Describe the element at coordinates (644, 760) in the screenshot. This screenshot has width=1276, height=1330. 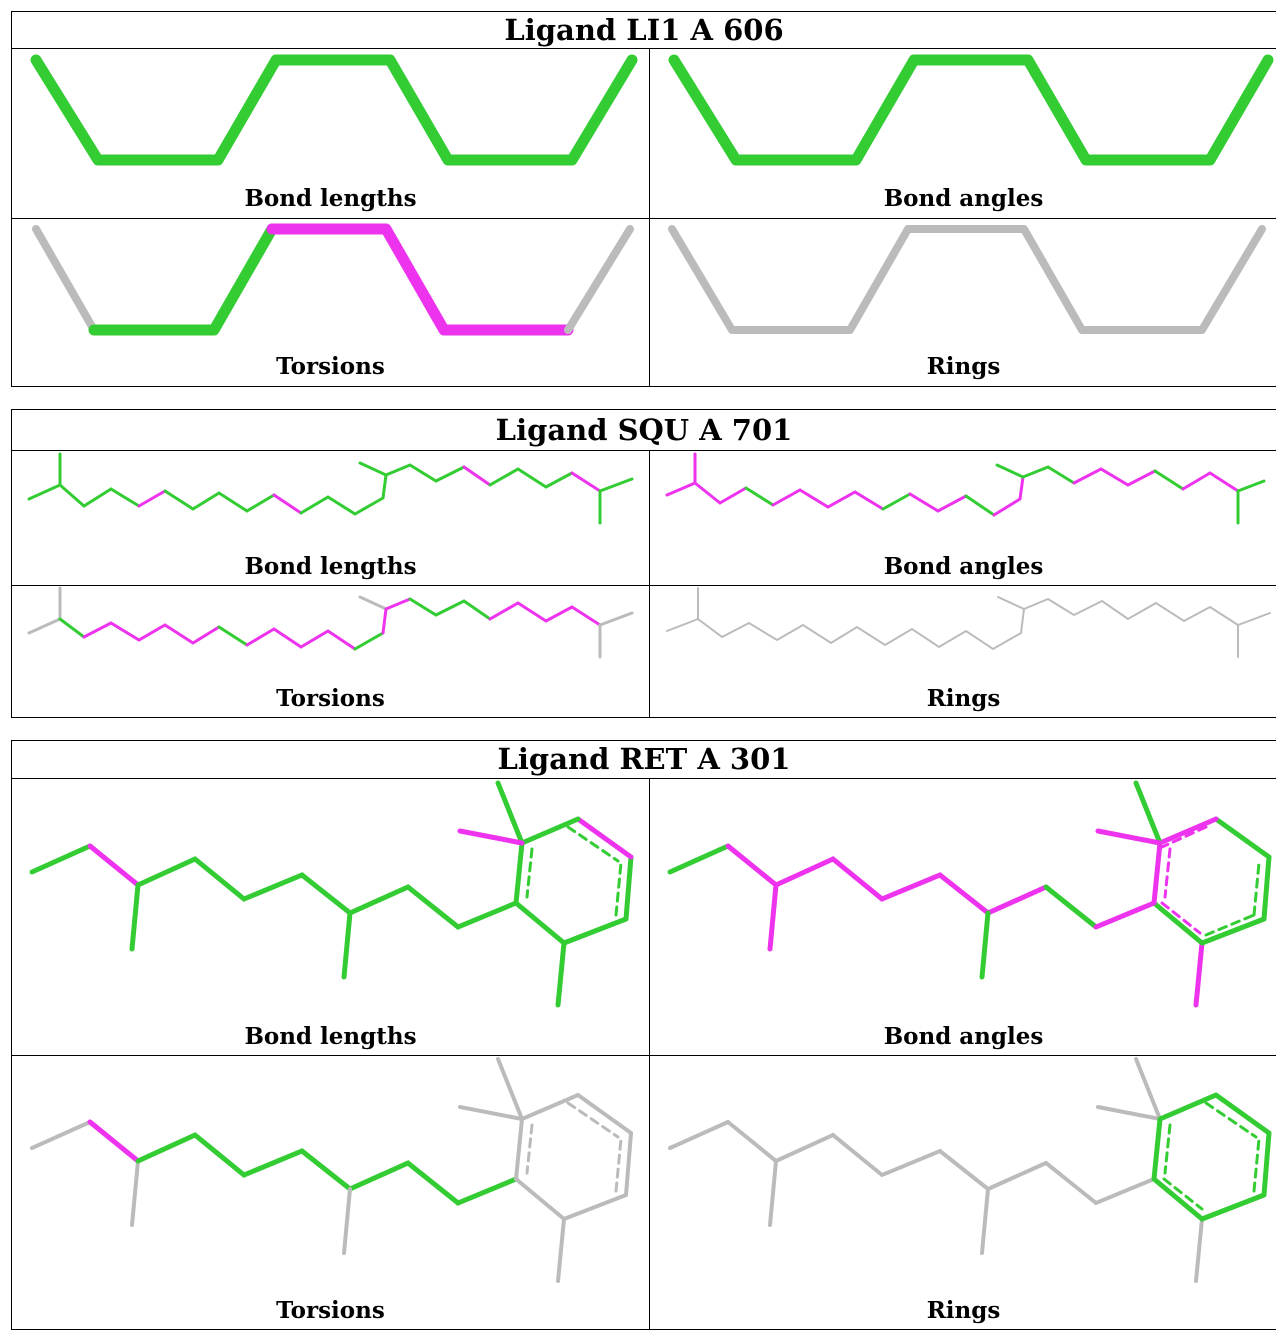
I see `ligand-title: Ligand RET A 301` at that location.